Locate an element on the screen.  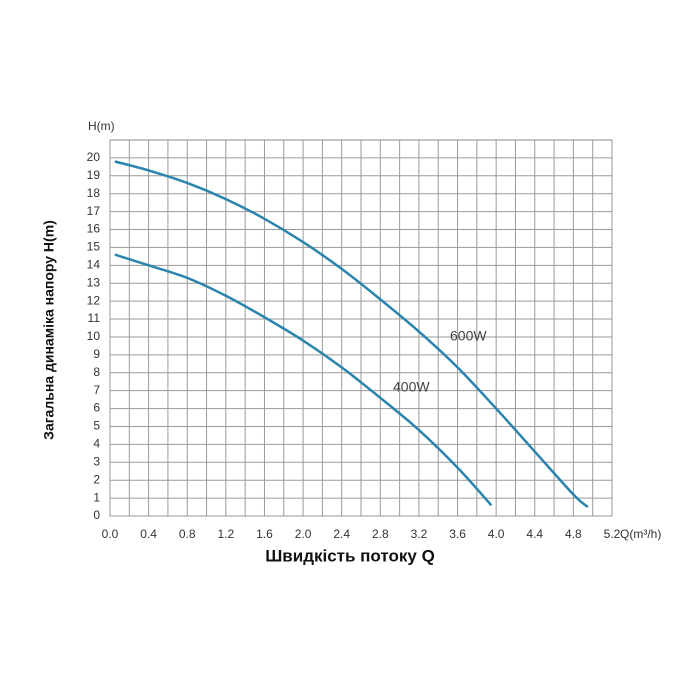
x-tick-label: 3.6 is located at coordinates (457, 534).